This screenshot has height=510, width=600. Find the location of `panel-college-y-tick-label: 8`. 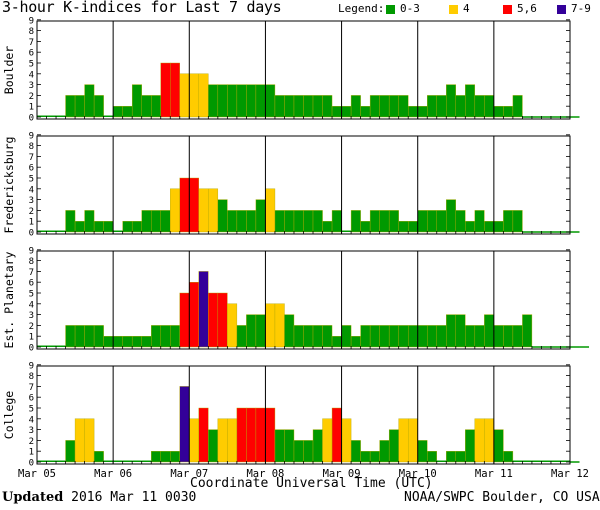

panel-college-y-tick-label: 8 is located at coordinates (31, 377).